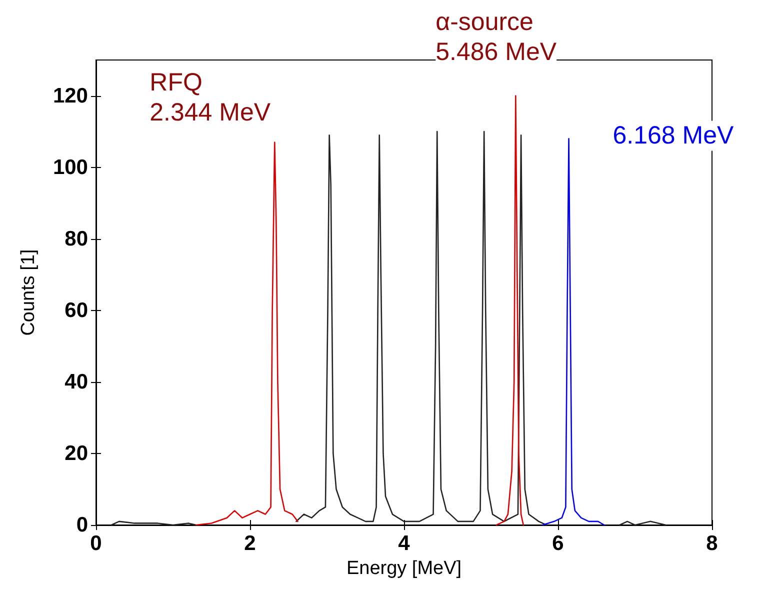 The height and width of the screenshot is (590, 781). I want to click on x-tick-label: 0, so click(96, 543).